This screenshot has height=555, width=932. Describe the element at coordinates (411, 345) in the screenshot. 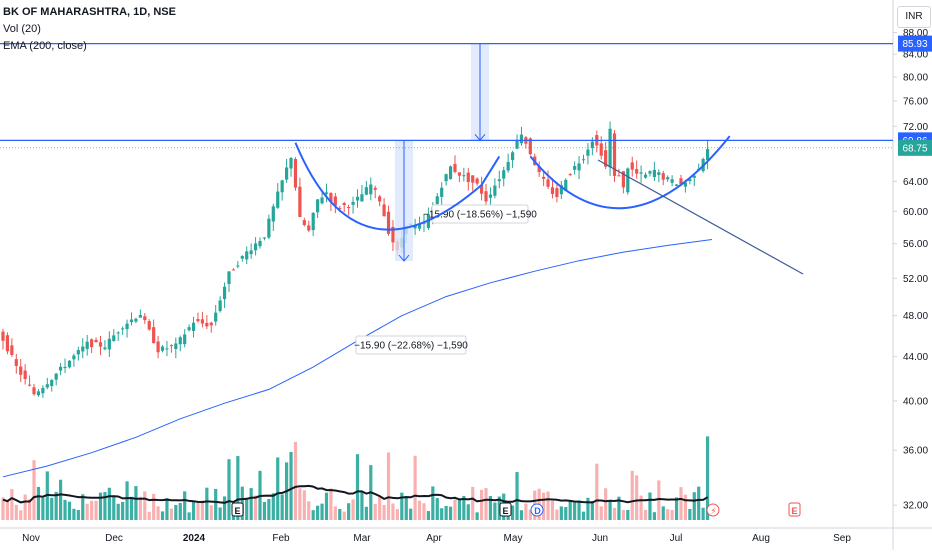

I see `measure-label-1-bg` at that location.